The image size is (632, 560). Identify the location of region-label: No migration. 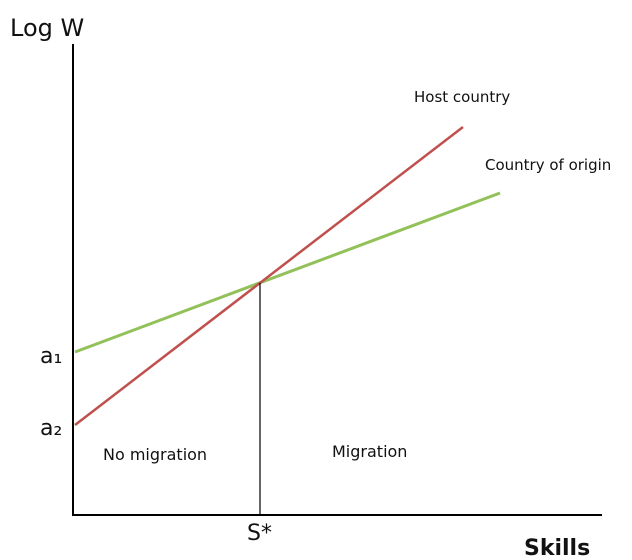
(155, 454).